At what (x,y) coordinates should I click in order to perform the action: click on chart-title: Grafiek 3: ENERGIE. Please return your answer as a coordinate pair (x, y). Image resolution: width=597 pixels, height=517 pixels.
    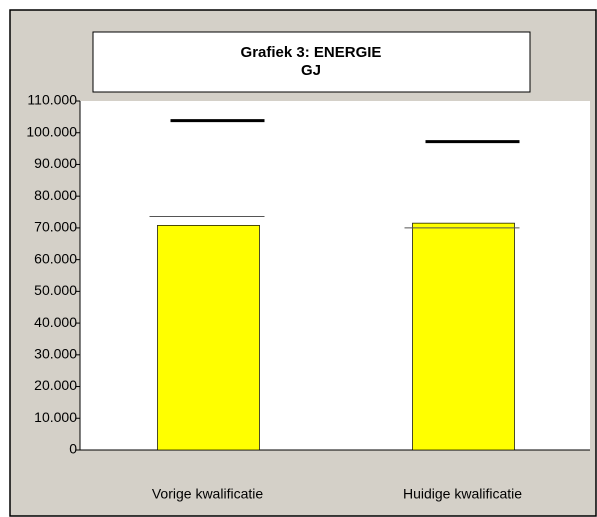
    Looking at the image, I should click on (311, 52).